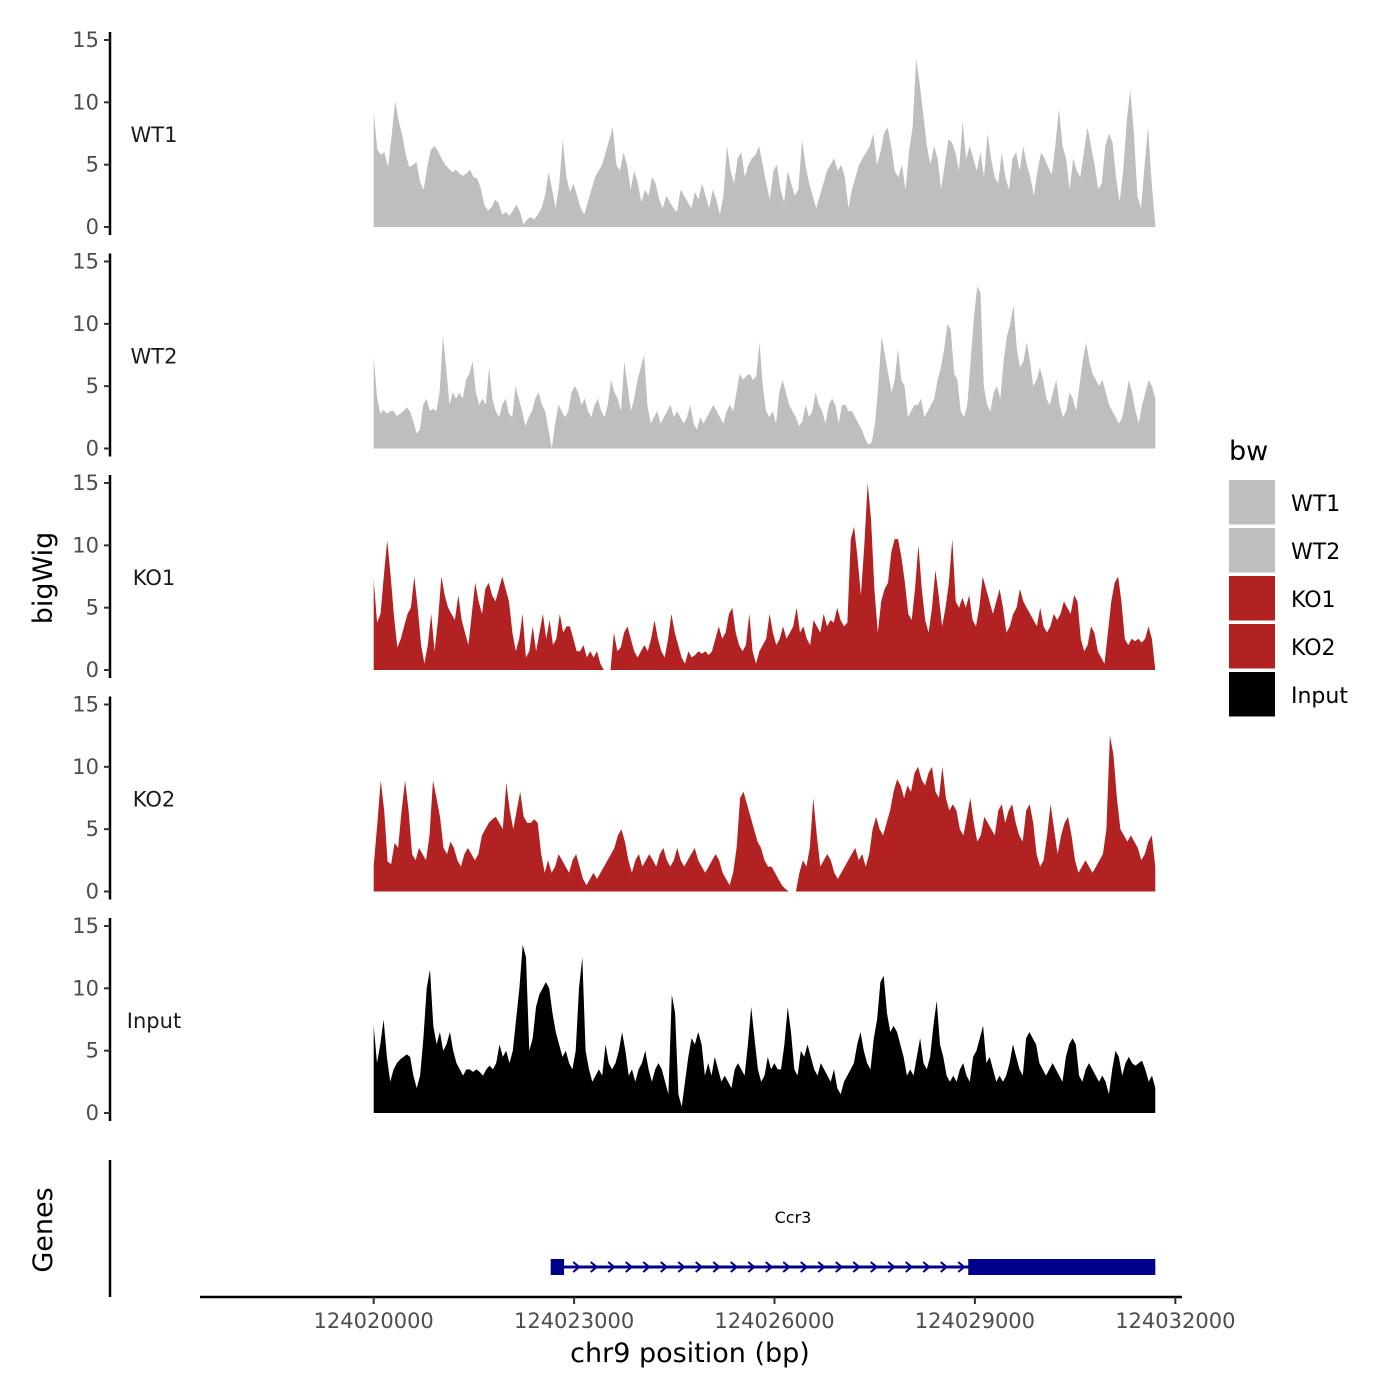 Image resolution: width=1400 pixels, height=1400 pixels. Describe the element at coordinates (975, 1321) in the screenshot. I see `x-tick-label: 124029000` at that location.